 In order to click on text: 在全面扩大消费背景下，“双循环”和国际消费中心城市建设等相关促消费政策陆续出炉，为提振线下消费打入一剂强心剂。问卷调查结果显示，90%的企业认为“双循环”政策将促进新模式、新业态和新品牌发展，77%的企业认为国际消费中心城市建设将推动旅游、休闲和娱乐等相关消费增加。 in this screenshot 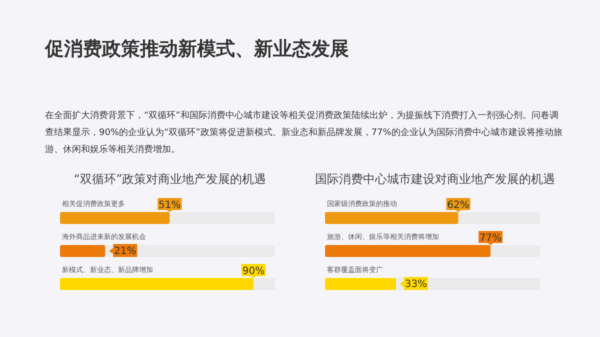, I will do `click(304, 133)`.